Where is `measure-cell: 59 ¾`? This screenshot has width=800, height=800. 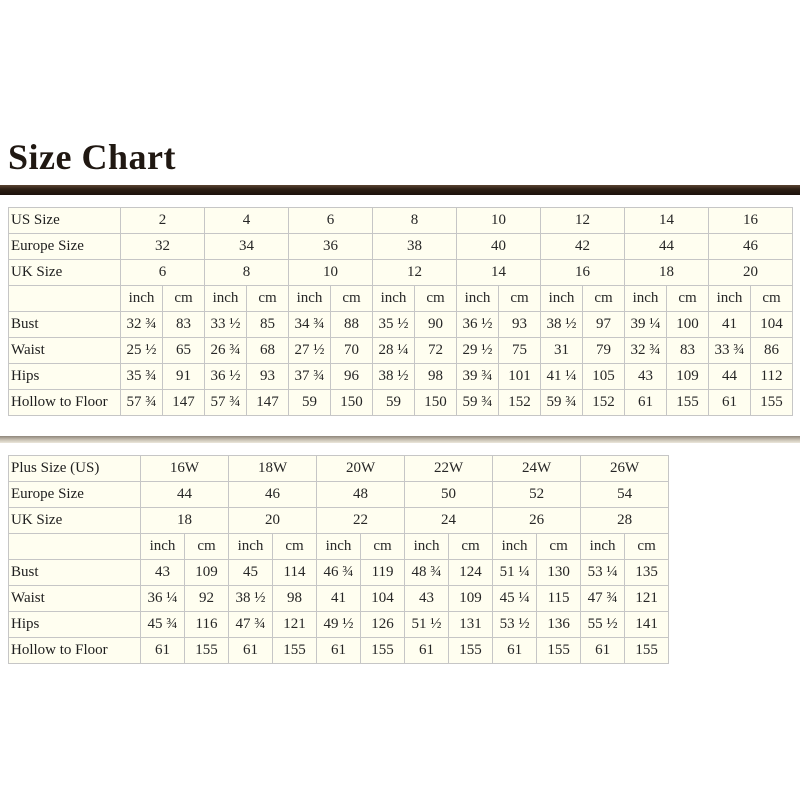 measure-cell: 59 ¾ is located at coordinates (477, 402).